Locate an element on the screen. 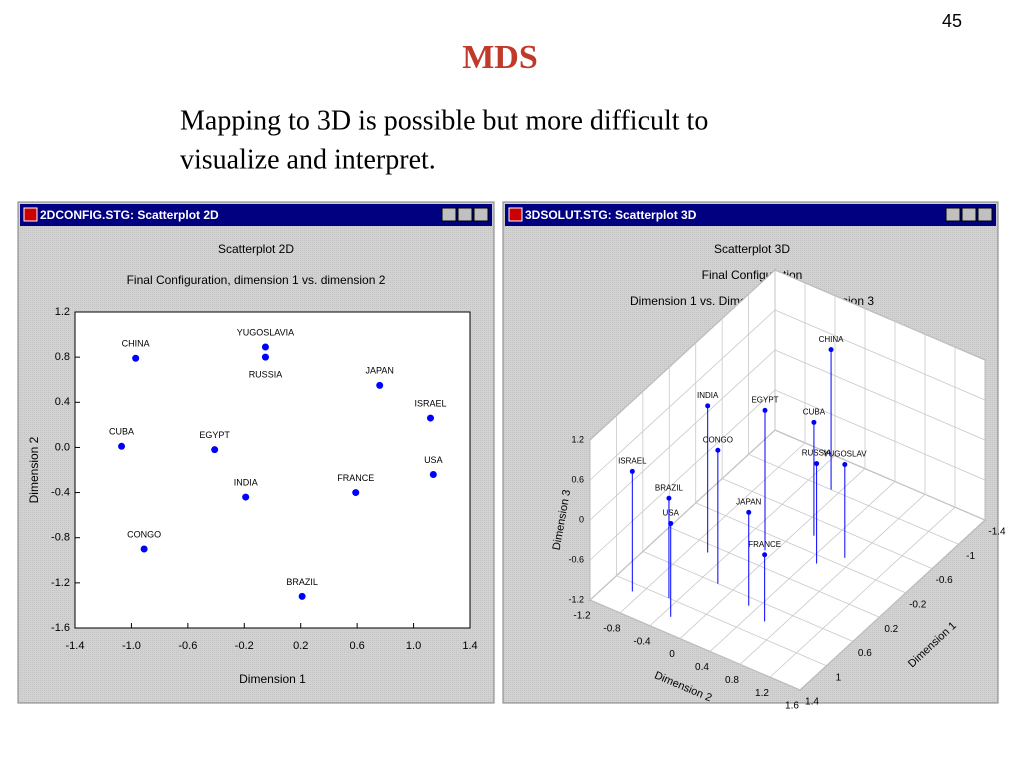 The width and height of the screenshot is (1024, 768). y-tick-label: 0.8 is located at coordinates (62, 357).